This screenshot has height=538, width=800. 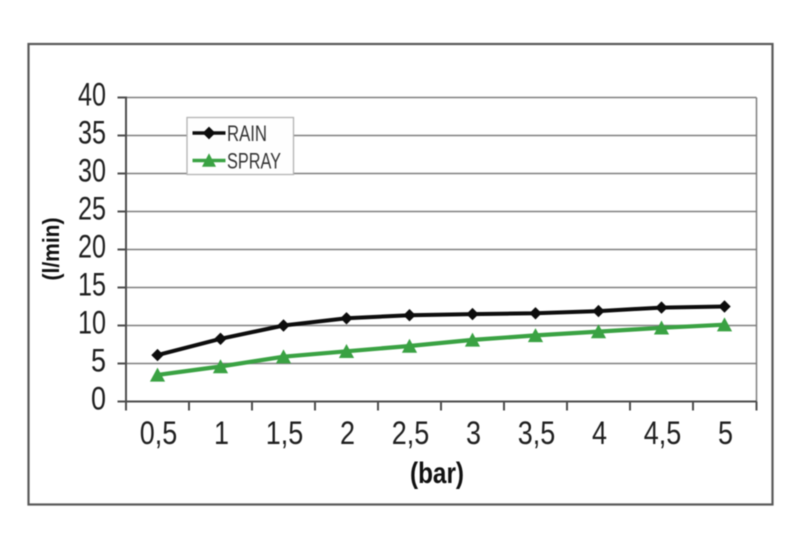 What do you see at coordinates (98, 399) in the screenshot?
I see `svg-text: 0` at bounding box center [98, 399].